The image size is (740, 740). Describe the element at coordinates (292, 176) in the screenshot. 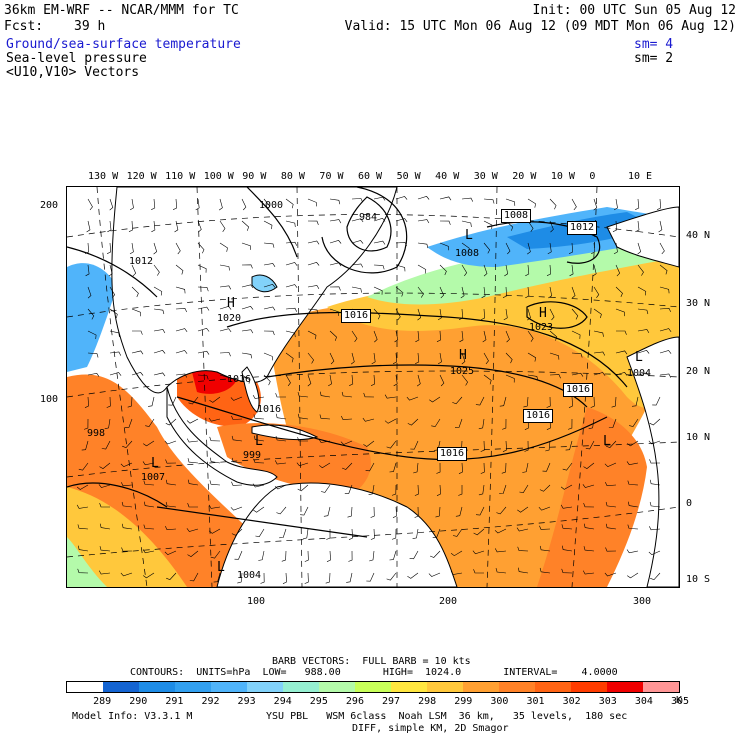

I see `longitude-label: 80 W` at that location.